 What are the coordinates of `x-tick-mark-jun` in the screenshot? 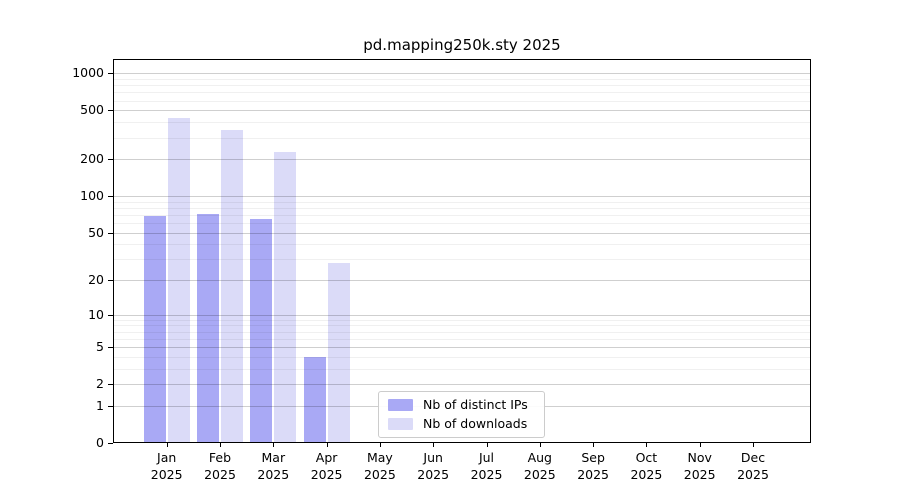 It's located at (434, 445).